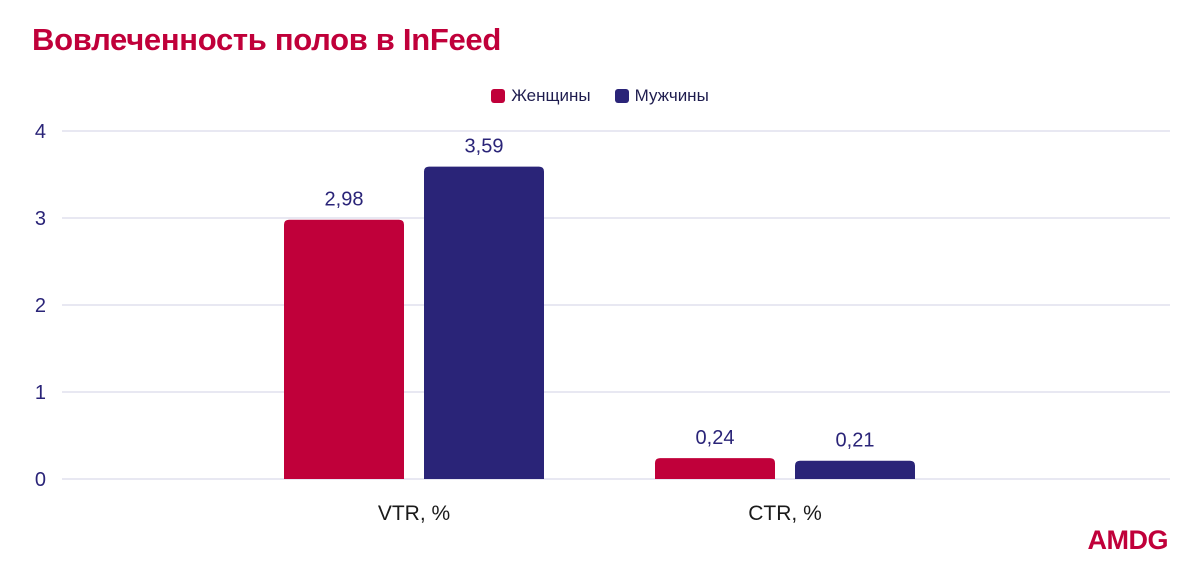 Image resolution: width=1200 pixels, height=580 pixels. Describe the element at coordinates (600, 96) in the screenshot. I see `chart-legend: Женщины Мужчины` at that location.